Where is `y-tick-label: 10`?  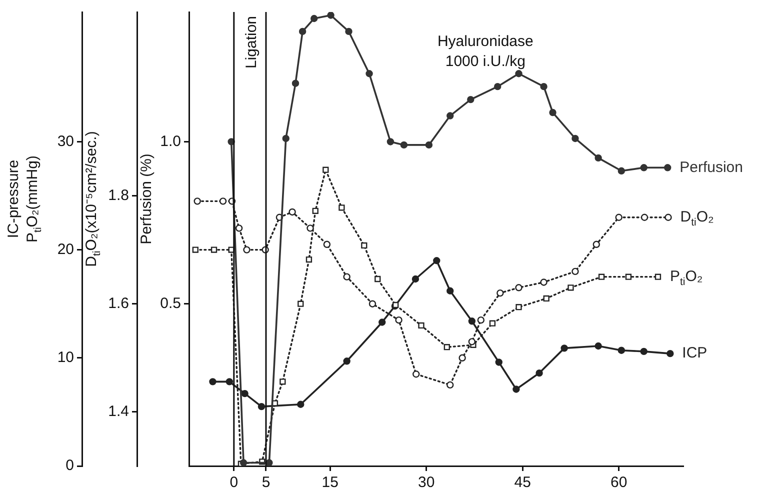 y-tick-label: 10 is located at coordinates (65, 357).